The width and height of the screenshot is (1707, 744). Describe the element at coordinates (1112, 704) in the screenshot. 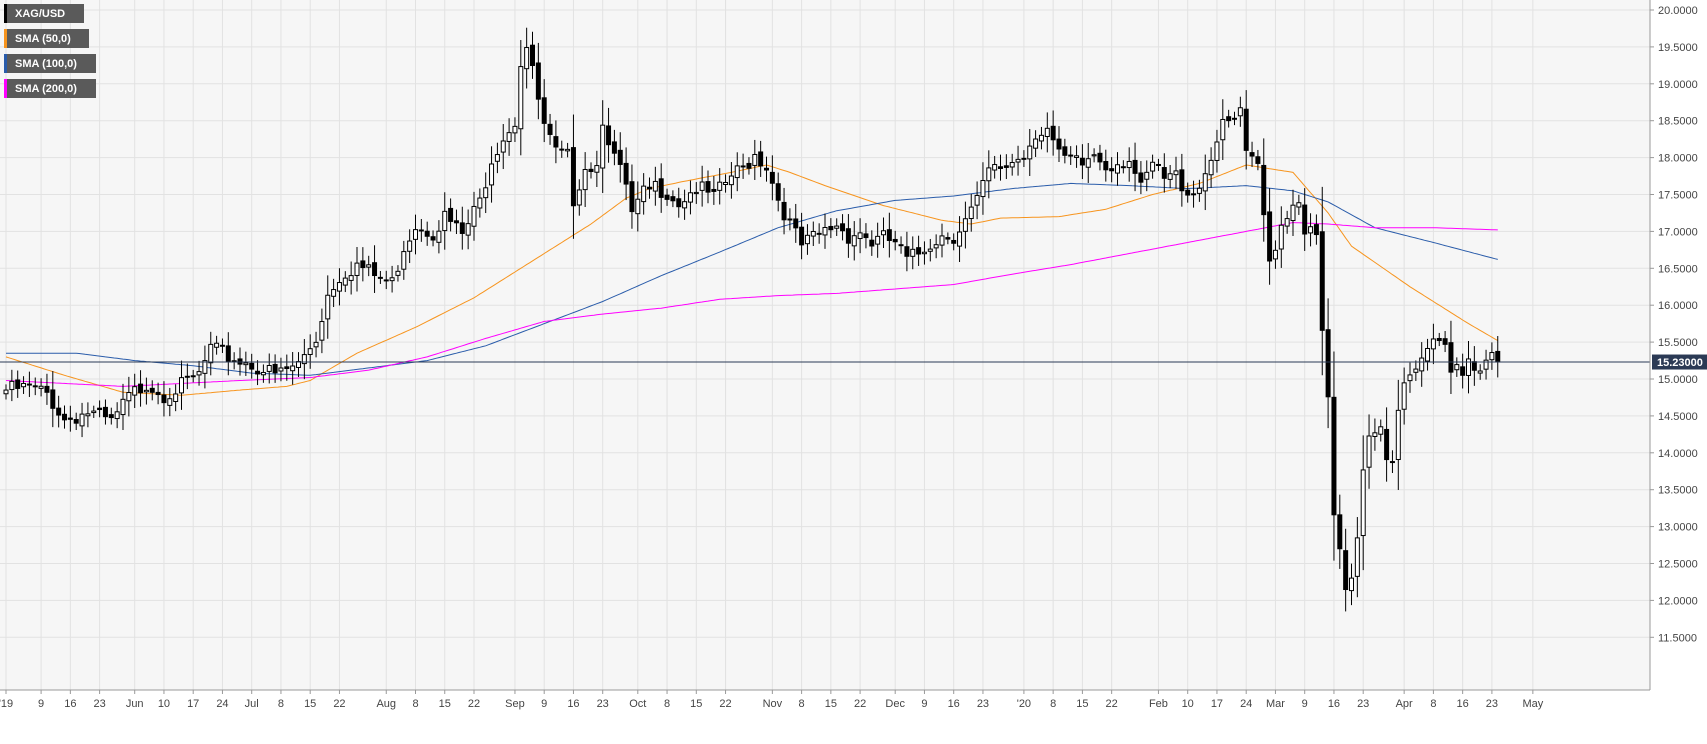

I see `x-tick-label: 22` at that location.